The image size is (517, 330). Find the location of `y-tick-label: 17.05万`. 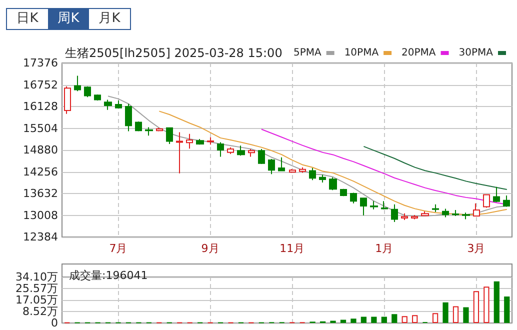

y-tick-label: 17.05万 is located at coordinates (37, 300).